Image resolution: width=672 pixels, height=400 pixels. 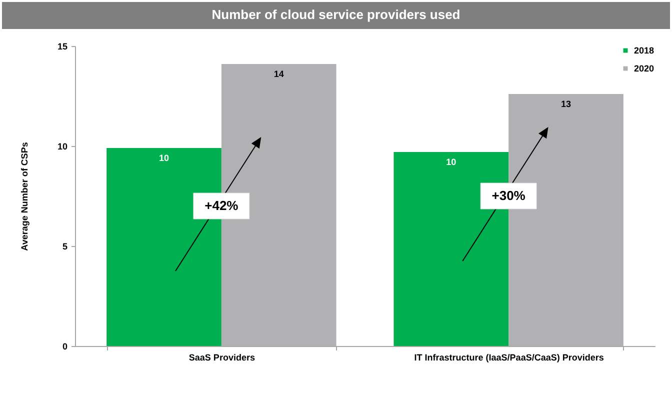 What do you see at coordinates (336, 14) in the screenshot?
I see `chart-title: Number of cloud service providers used` at bounding box center [336, 14].